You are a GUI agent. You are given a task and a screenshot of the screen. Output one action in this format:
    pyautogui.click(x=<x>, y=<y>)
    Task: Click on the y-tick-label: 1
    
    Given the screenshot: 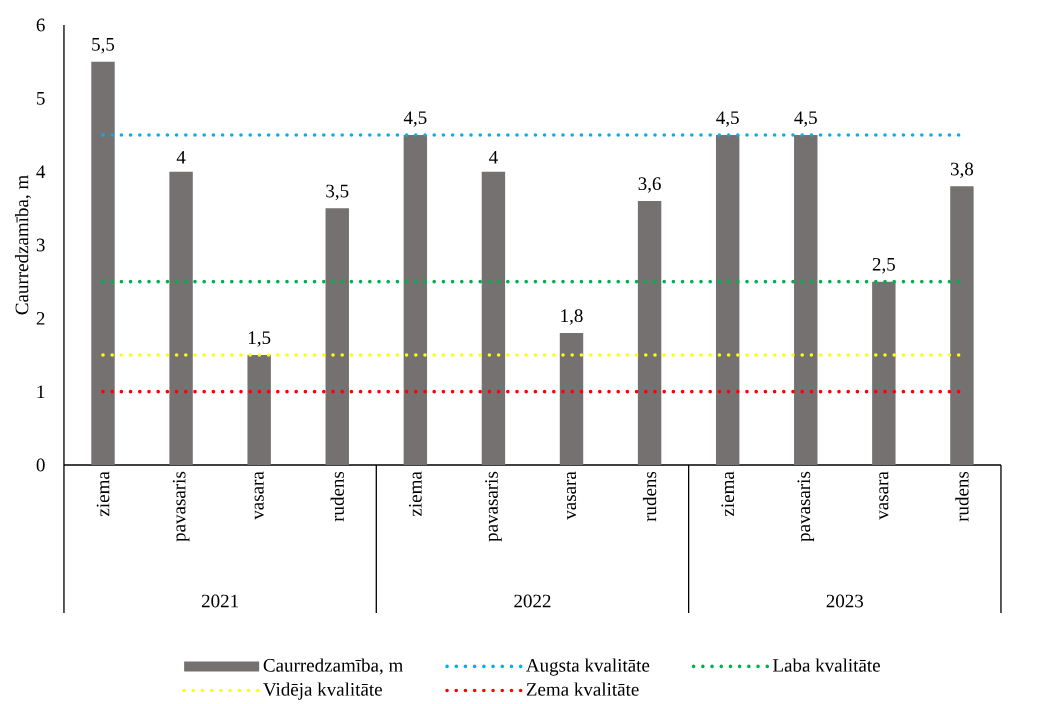 What is the action you would take?
    pyautogui.click(x=41, y=391)
    